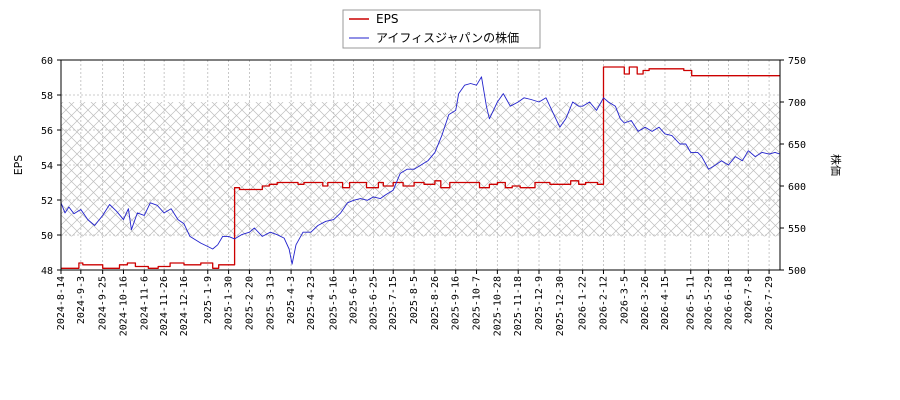 The image size is (900, 400). What do you see at coordinates (836, 165) in the screenshot?
I see `y-right-axis-label: 株価` at bounding box center [836, 165].